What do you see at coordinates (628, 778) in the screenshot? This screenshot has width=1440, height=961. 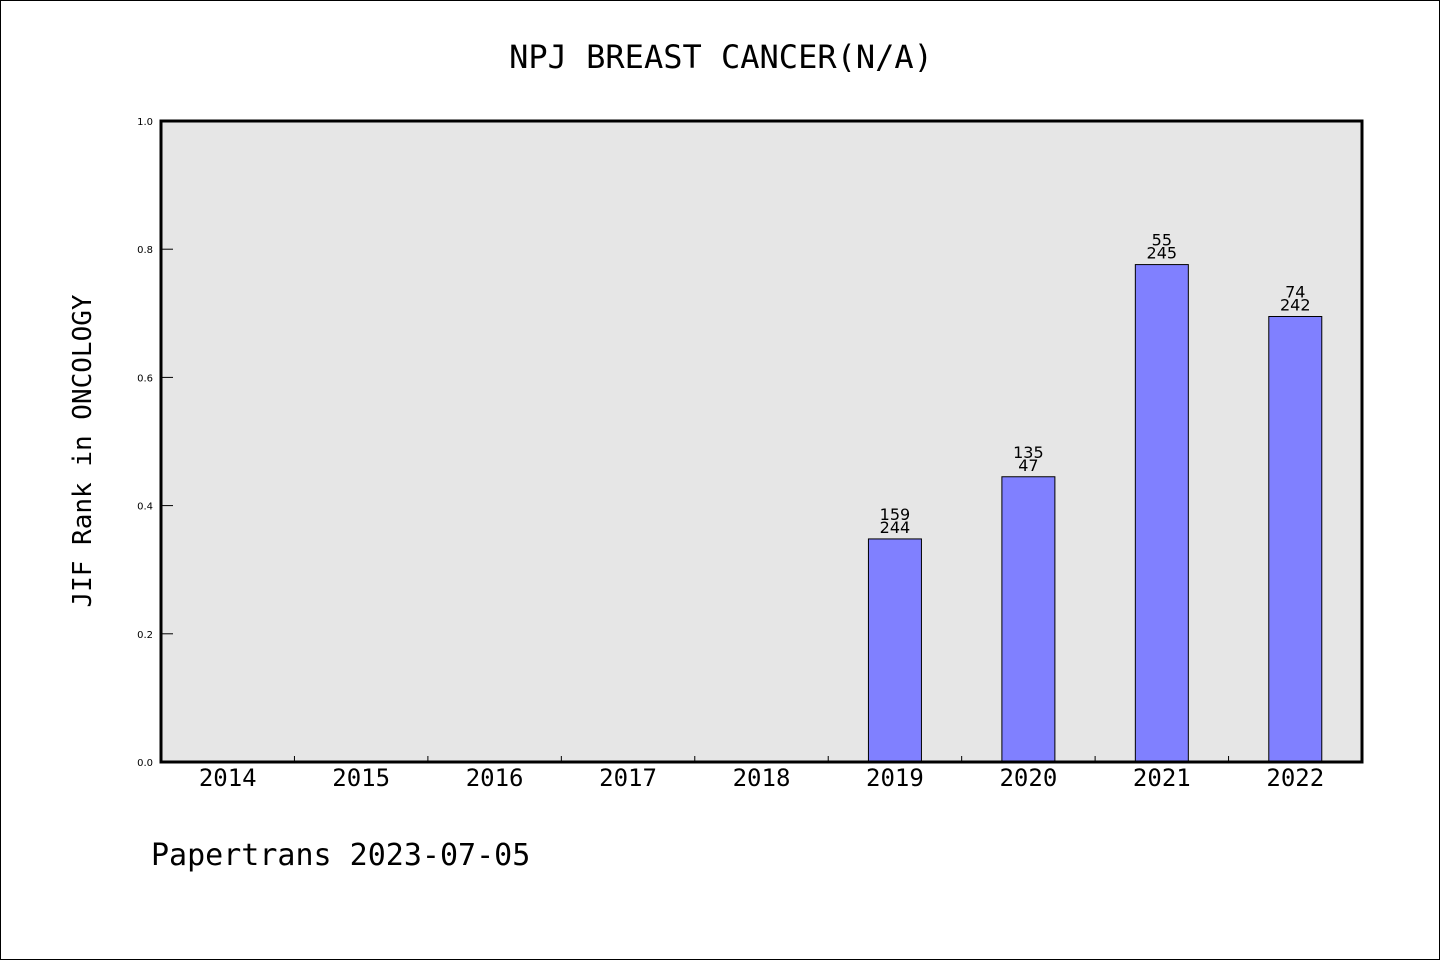 I see `x-tick-label: 2017` at bounding box center [628, 778].